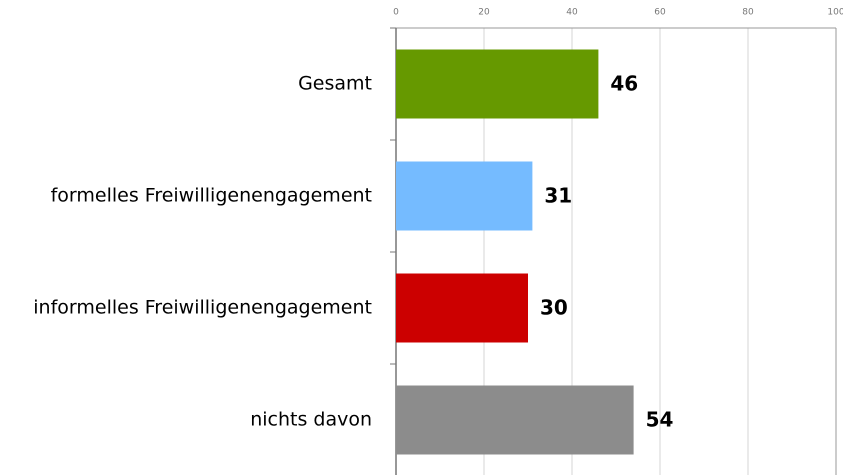  Describe the element at coordinates (554, 308) in the screenshot. I see `data-label: 30` at that location.